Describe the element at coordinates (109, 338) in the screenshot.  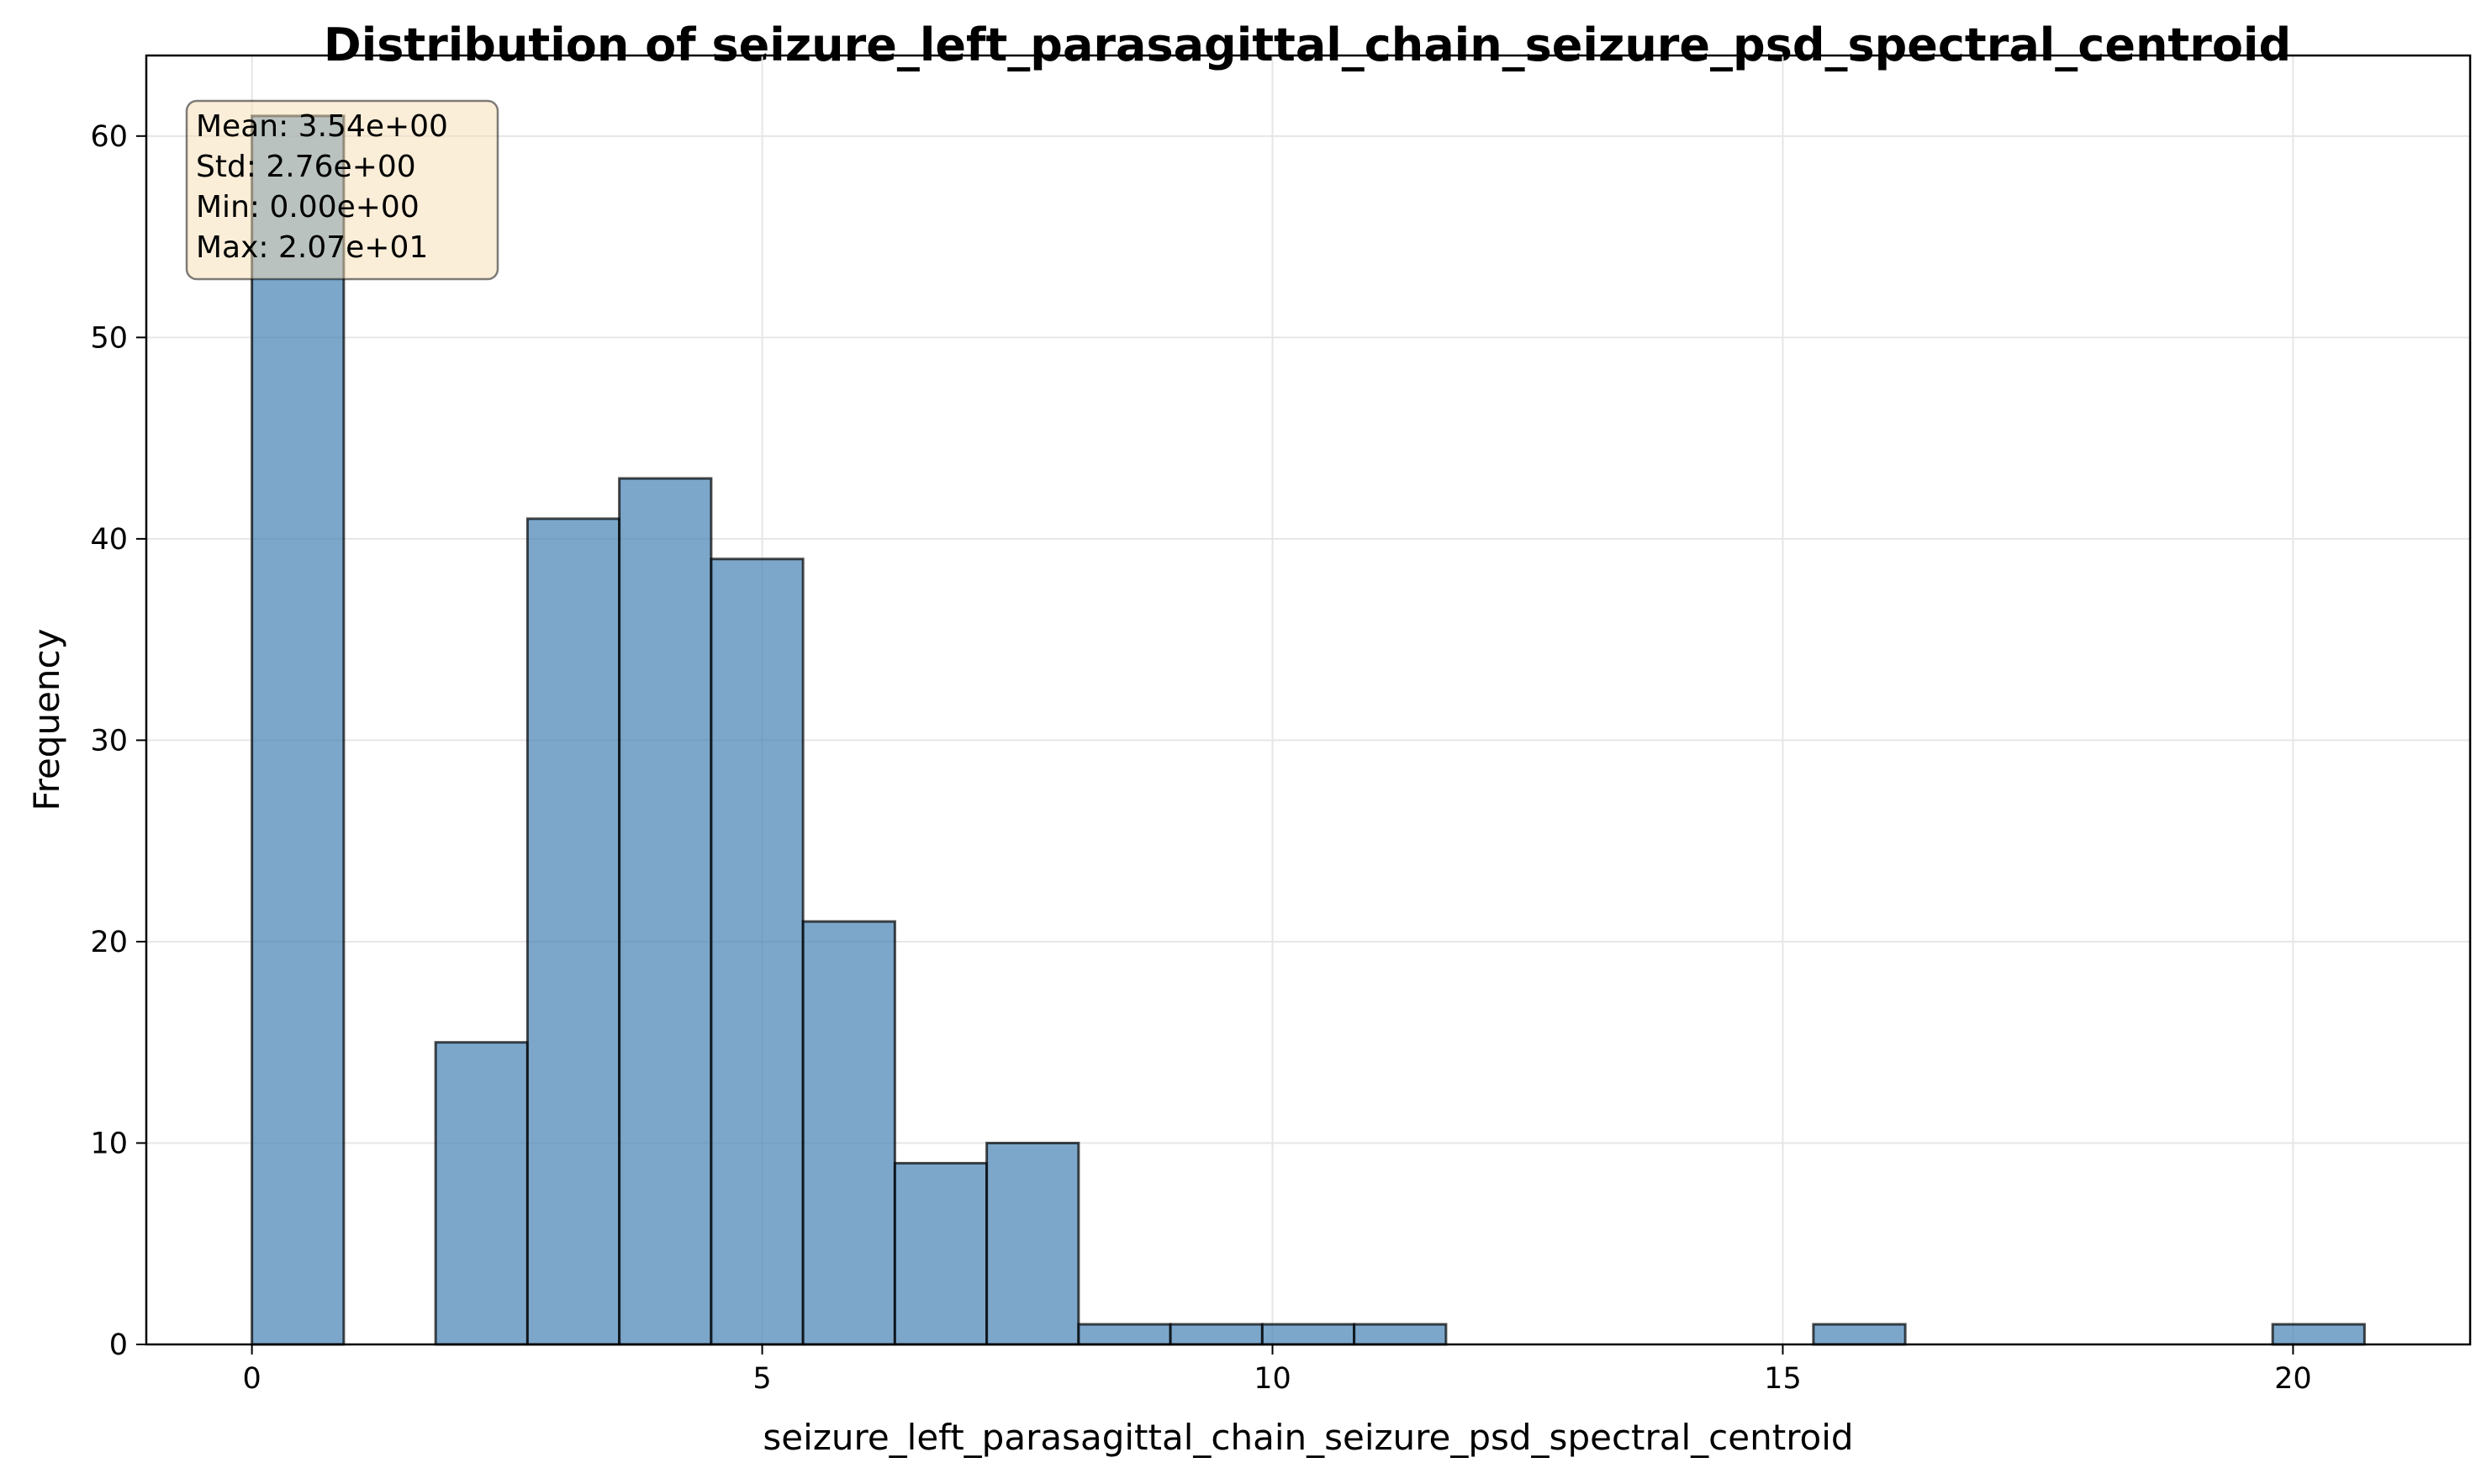
I see `y-tick-label: 50` at that location.